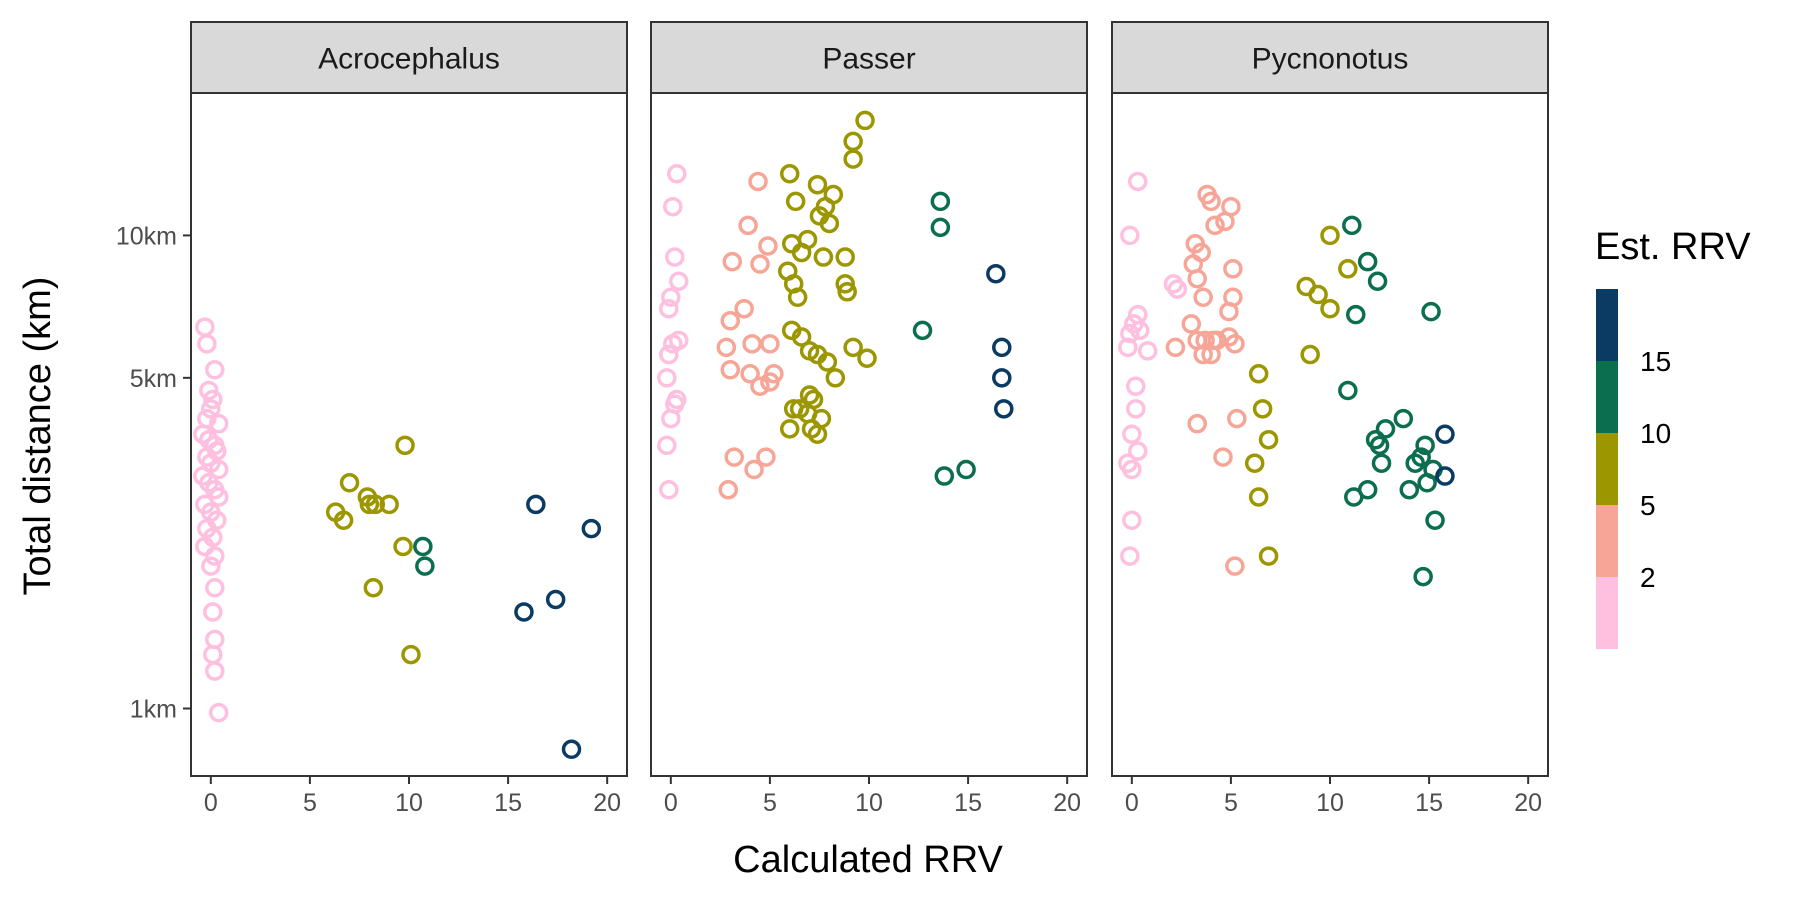 This screenshot has width=1800, height=900. Describe the element at coordinates (1673, 437) in the screenshot. I see `legend: Est. RRV 2 5 10 15` at that location.